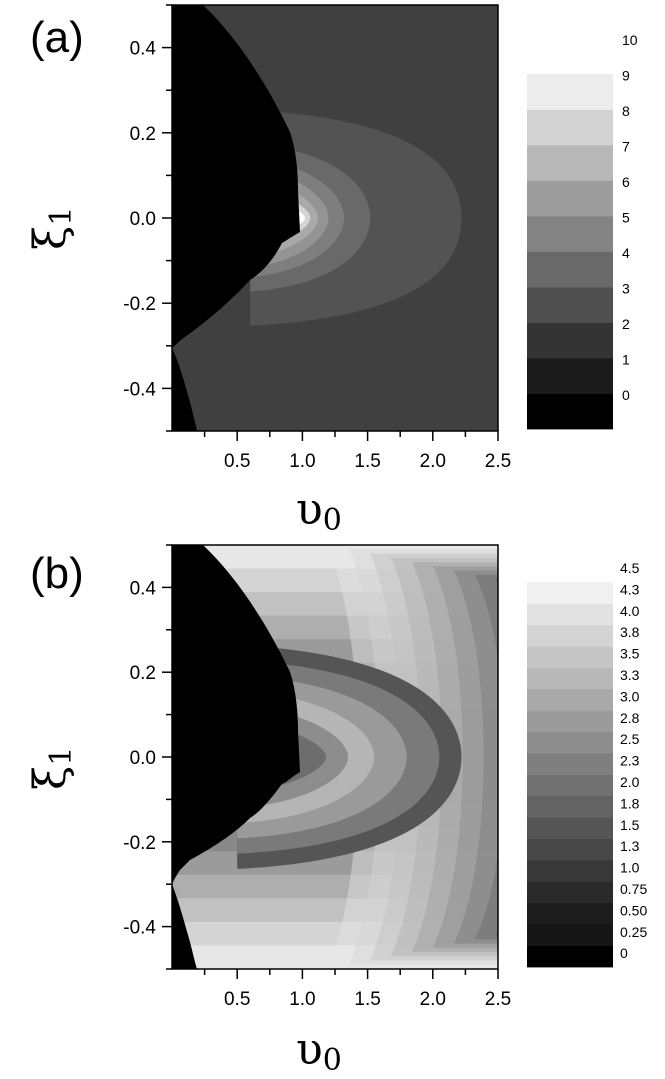 The height and width of the screenshot is (1079, 665). I want to click on colorbar-tick-label: 1.0, so click(630, 868).